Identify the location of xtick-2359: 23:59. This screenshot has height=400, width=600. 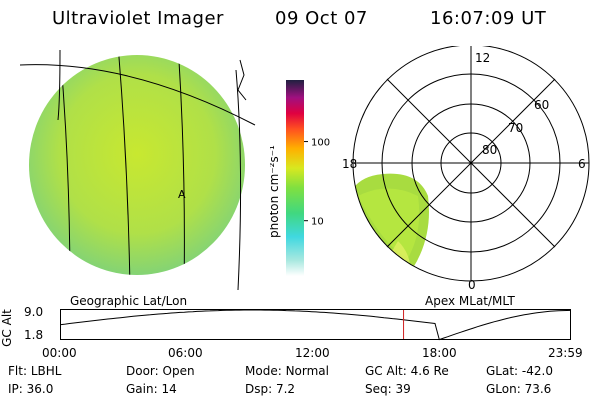
(565, 353).